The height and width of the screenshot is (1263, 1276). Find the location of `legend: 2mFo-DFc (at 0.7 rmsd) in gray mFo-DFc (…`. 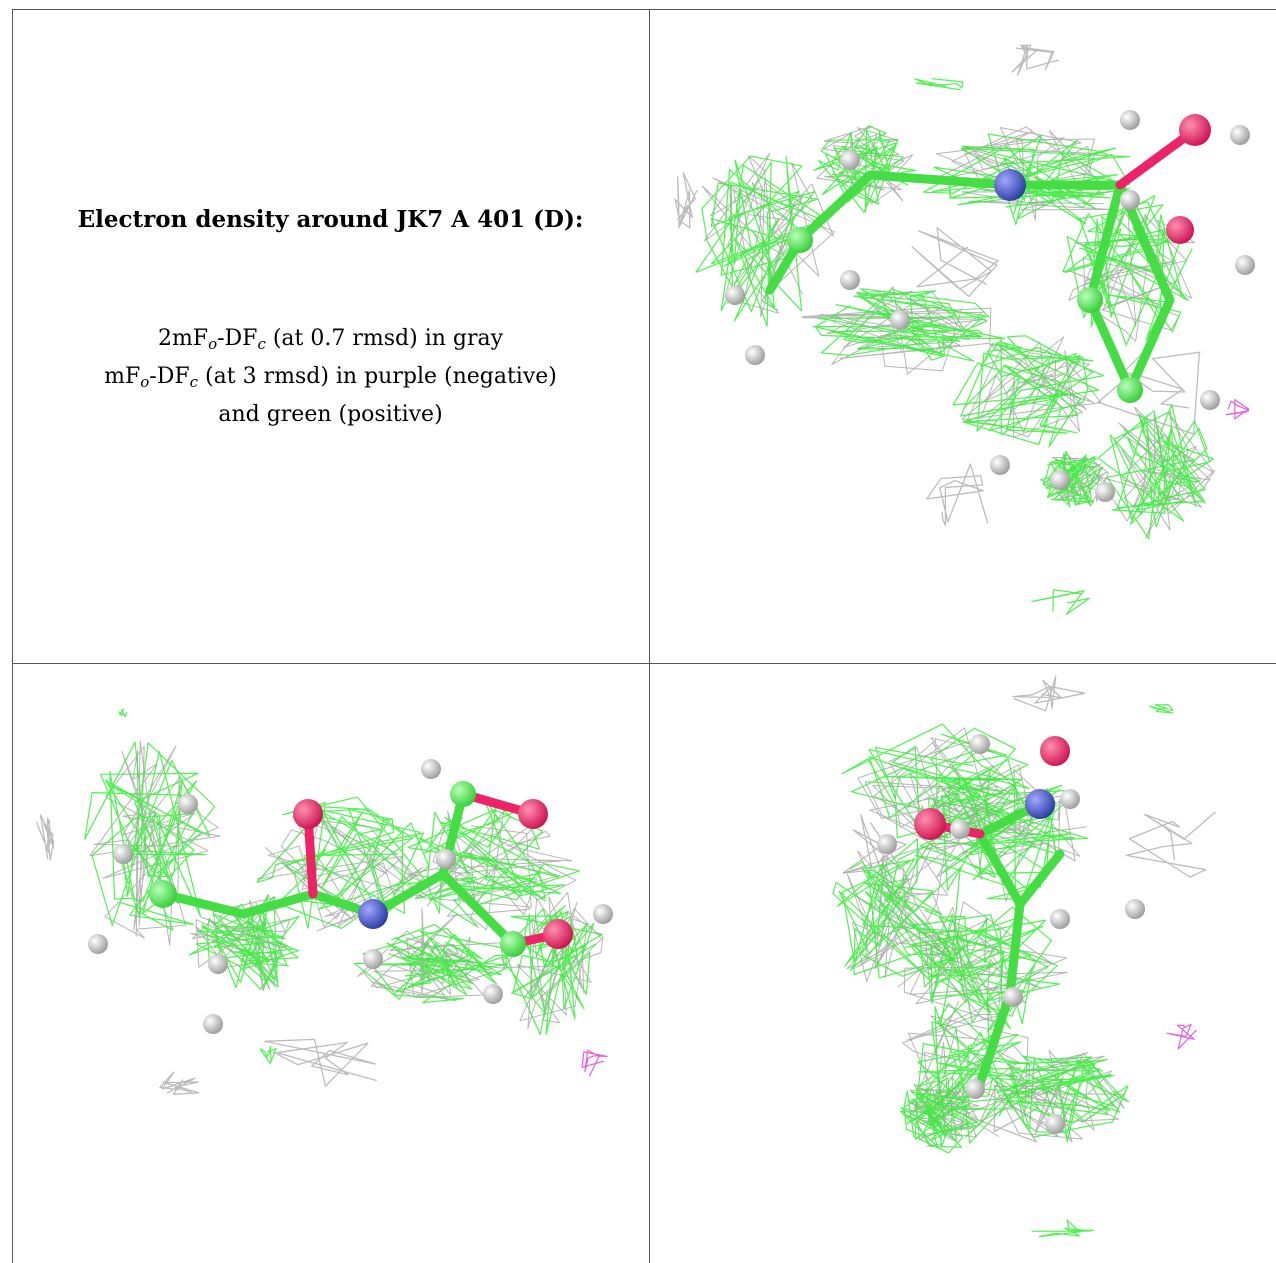

legend: 2mFo-DFc (at 0.7 rmsd) in gray mFo-DFc (… is located at coordinates (330, 377).